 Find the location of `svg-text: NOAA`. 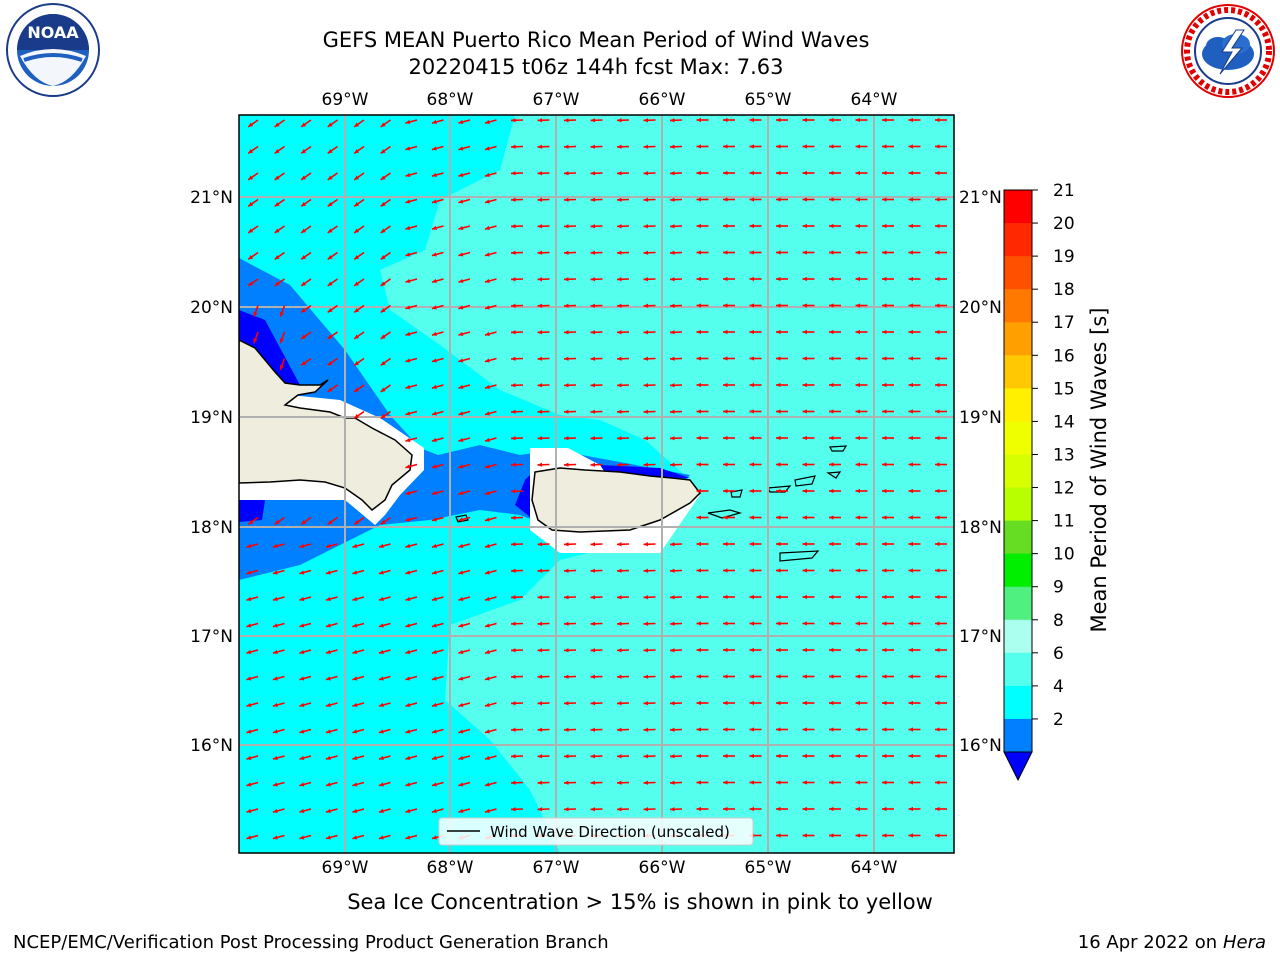

svg-text: NOAA is located at coordinates (53, 32).